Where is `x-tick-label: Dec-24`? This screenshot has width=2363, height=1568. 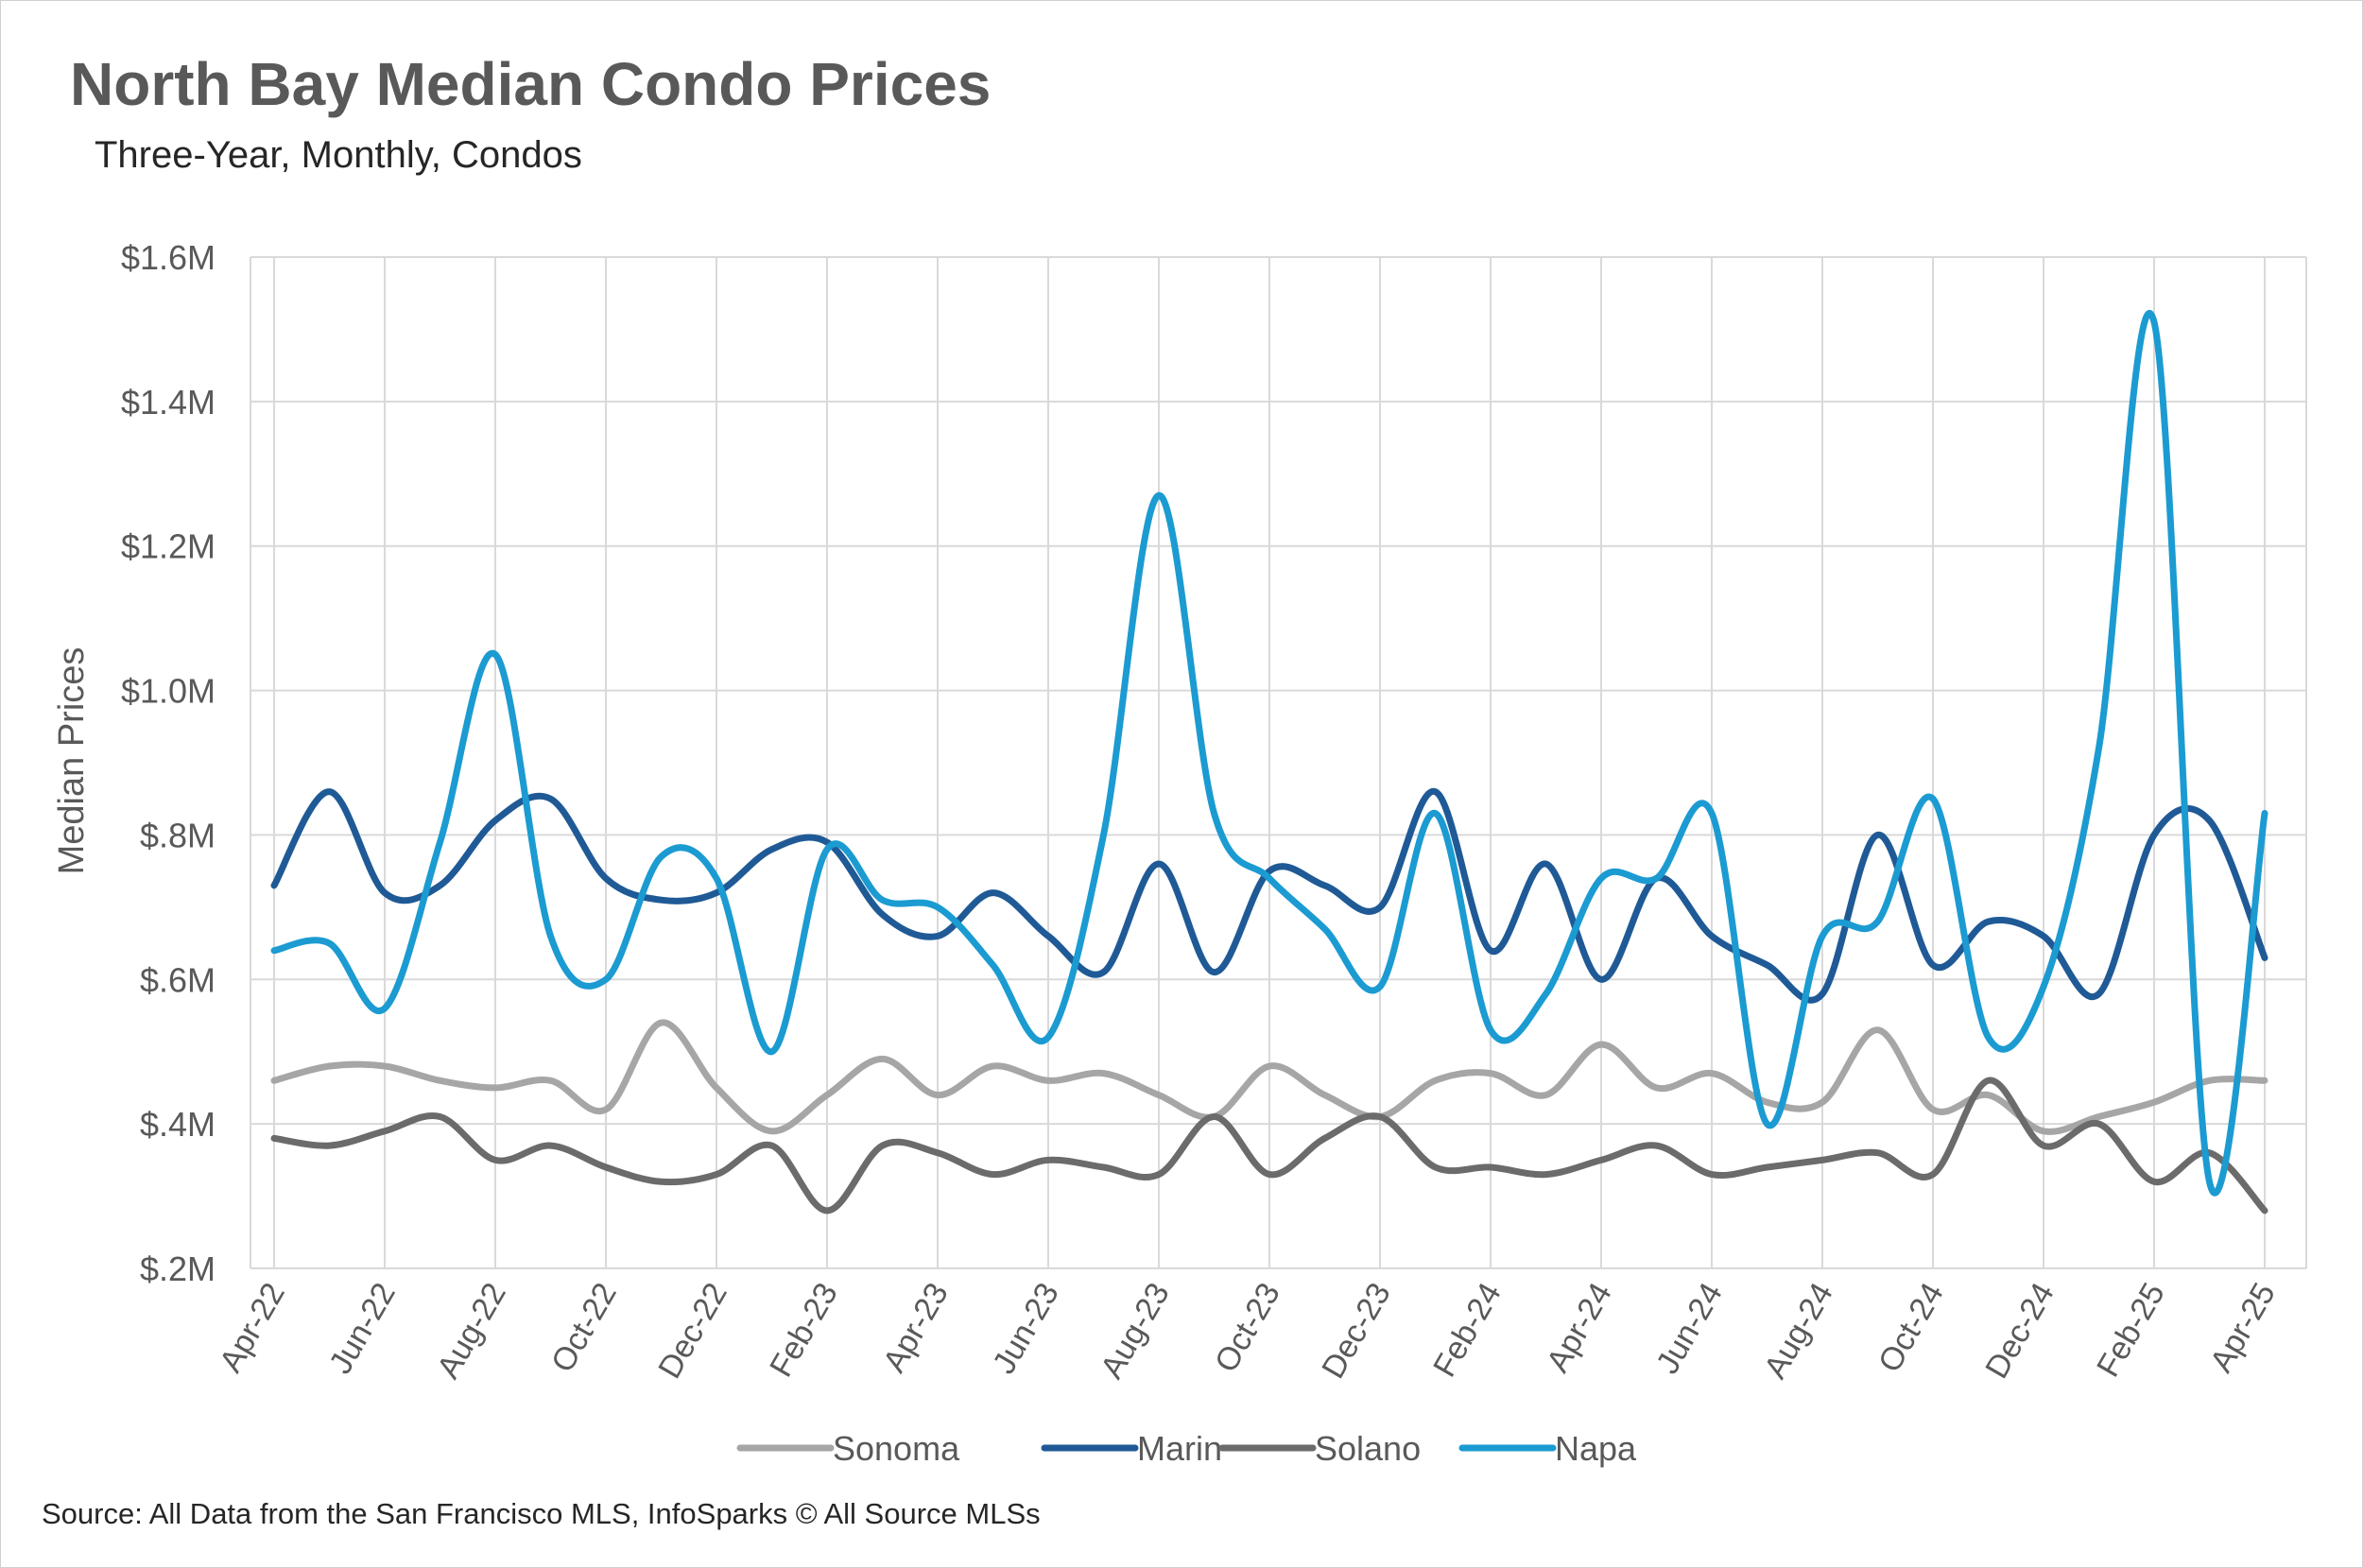 x-tick-label: Dec-24 is located at coordinates (2019, 1331).